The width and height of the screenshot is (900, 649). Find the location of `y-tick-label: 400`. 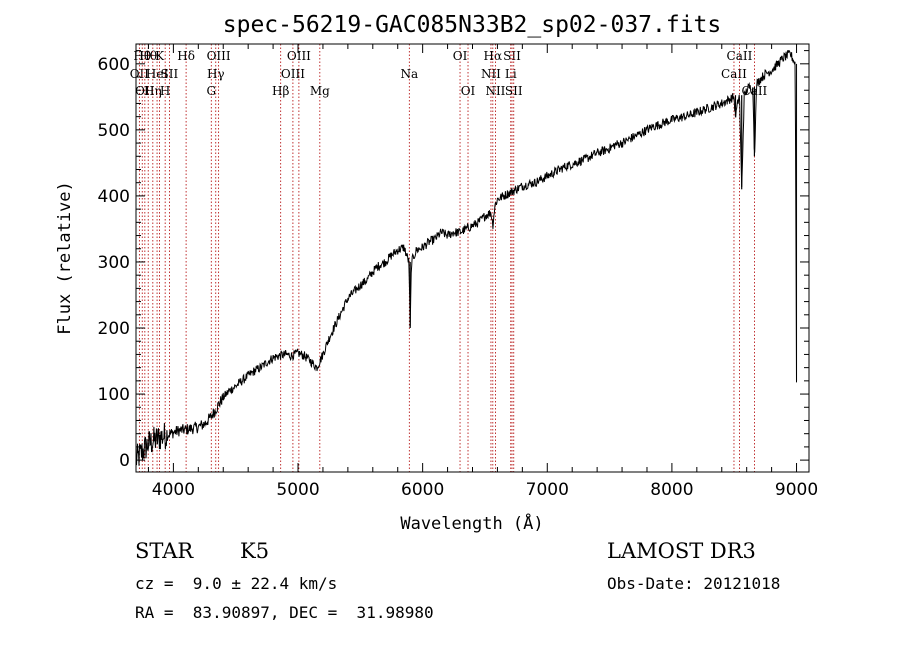

y-tick-label: 400 is located at coordinates (114, 197).